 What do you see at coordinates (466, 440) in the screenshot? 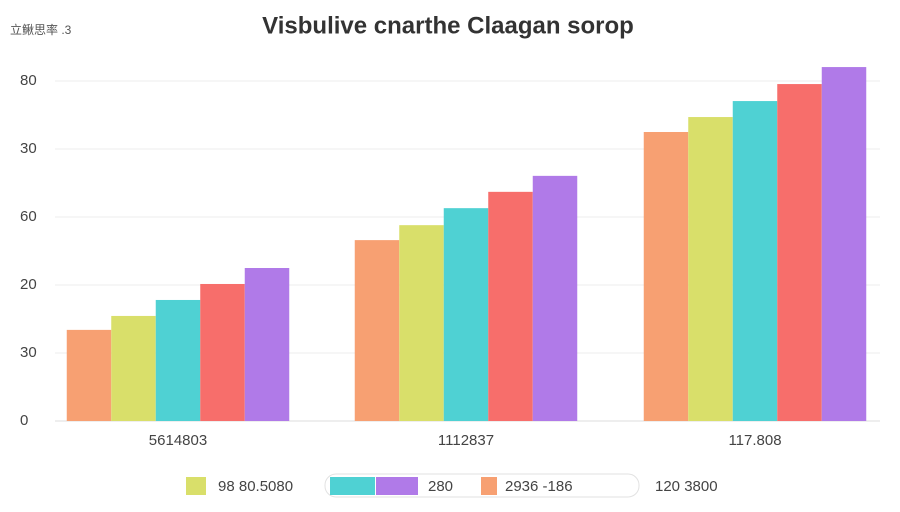
I see `x-tick-label: 1112837` at bounding box center [466, 440].